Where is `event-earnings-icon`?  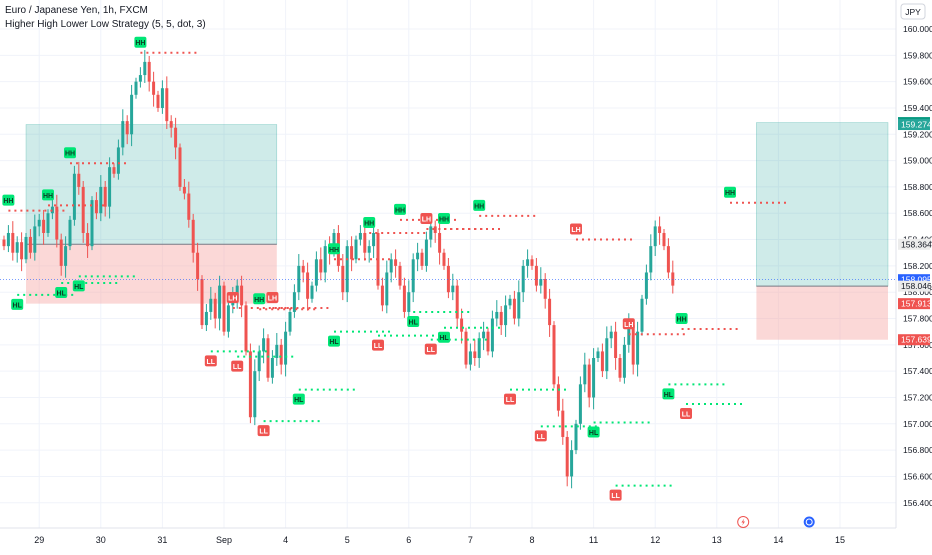 event-earnings-icon is located at coordinates (809, 522).